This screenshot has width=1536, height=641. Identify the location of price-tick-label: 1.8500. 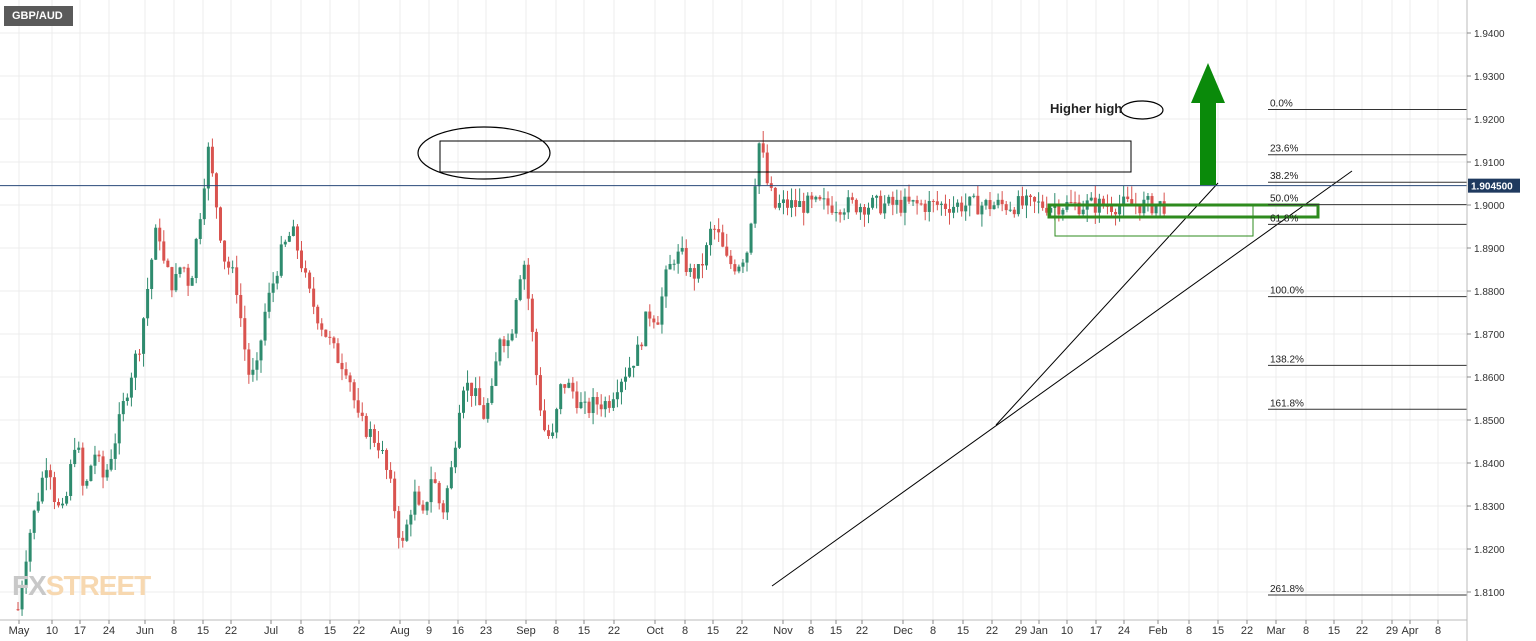
(1489, 421).